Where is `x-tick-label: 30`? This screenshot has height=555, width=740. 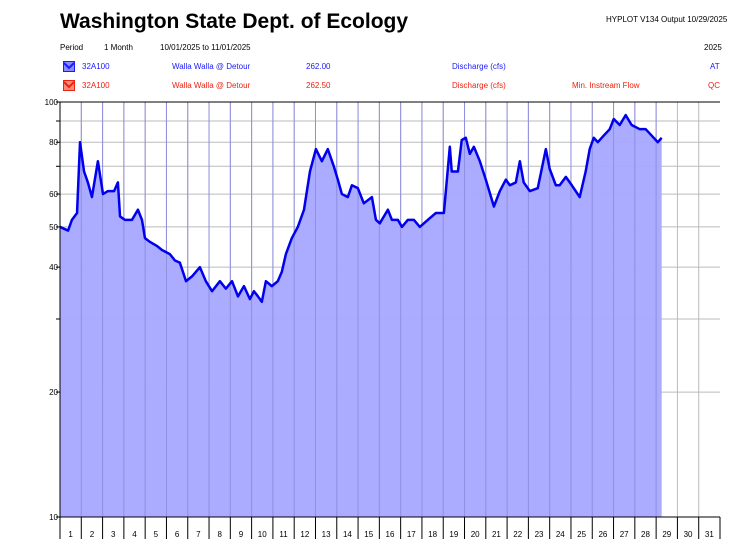
x-tick-label: 30 is located at coordinates (688, 534).